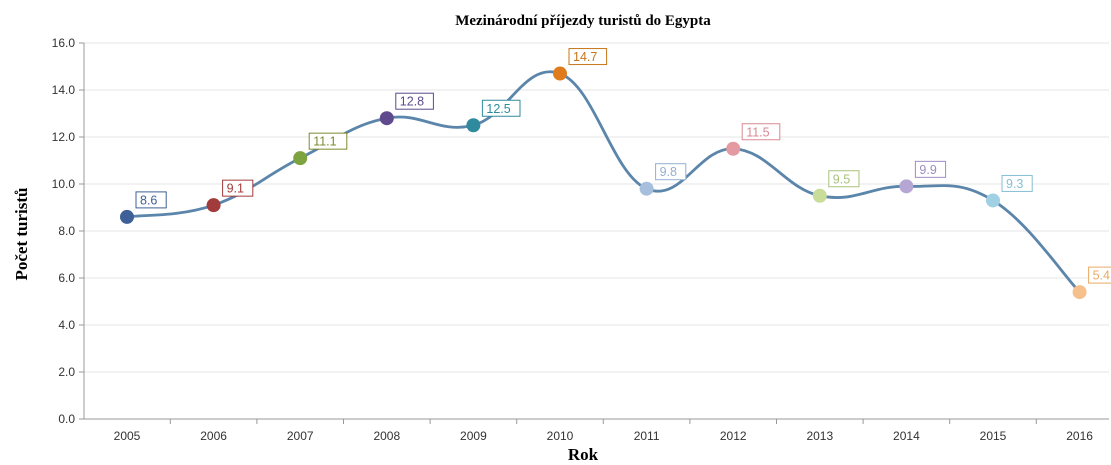  Describe the element at coordinates (819, 436) in the screenshot. I see `x-tick-label: 2013` at that location.